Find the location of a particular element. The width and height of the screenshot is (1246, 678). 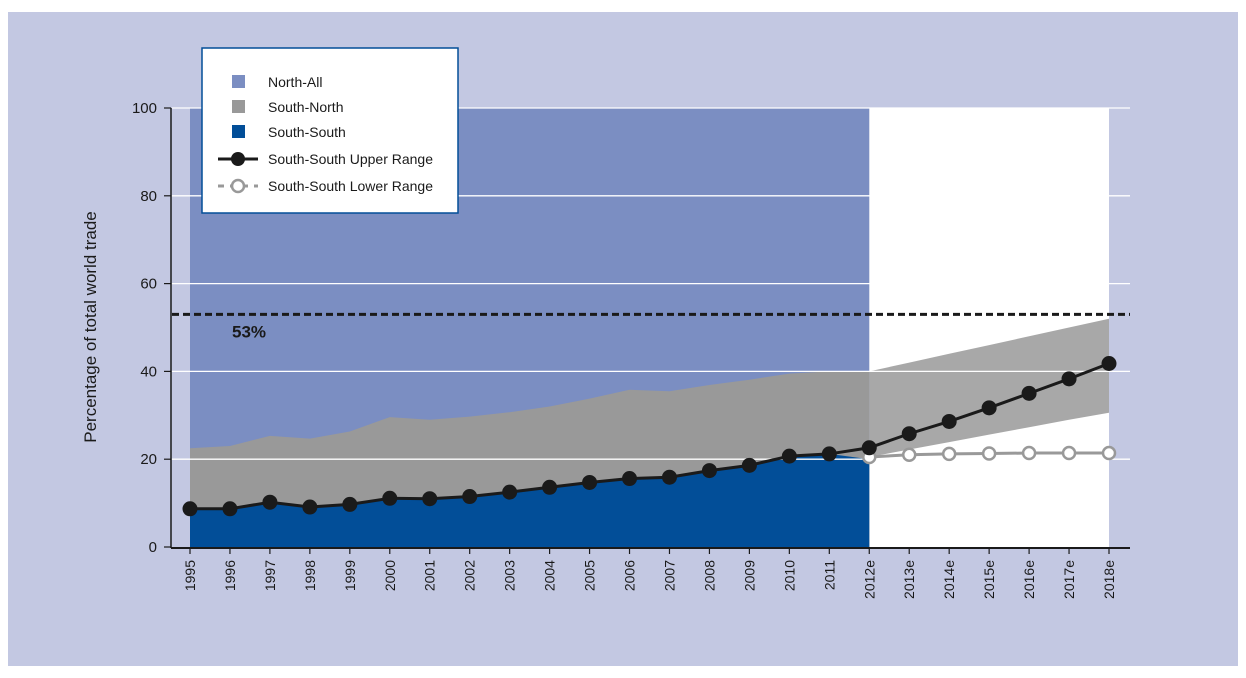

x-tick-label-2007: 2007 is located at coordinates (669, 575).